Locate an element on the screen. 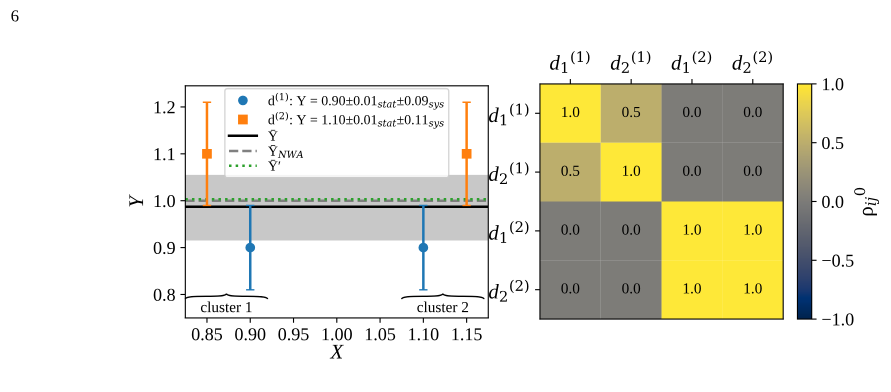  x-tick-label: 0.85 is located at coordinates (207, 334).